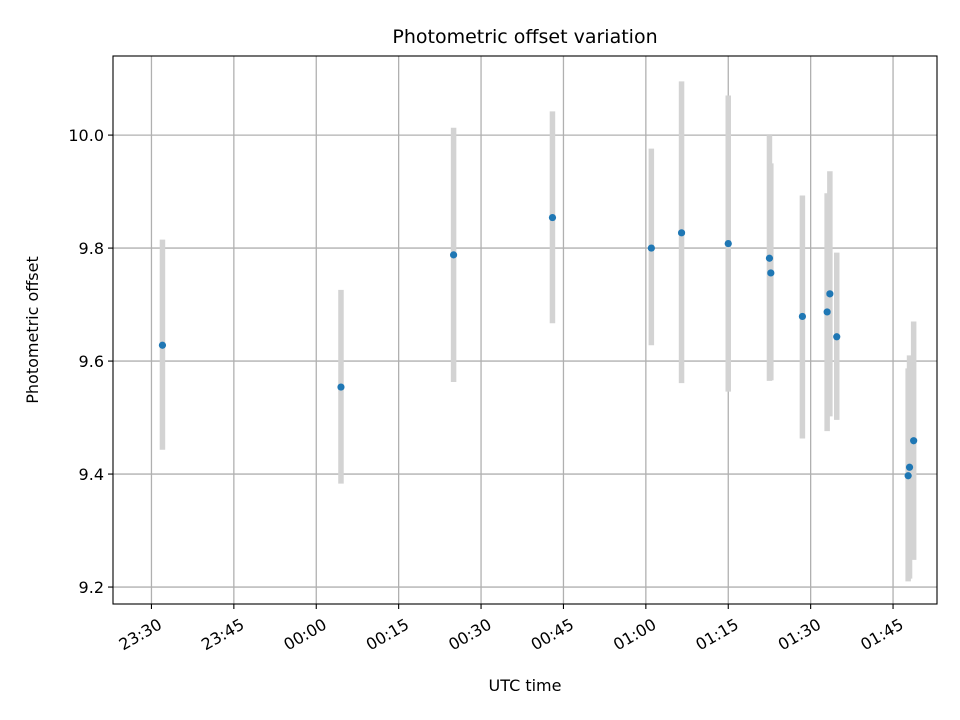 This screenshot has width=960, height=720. What do you see at coordinates (716, 635) in the screenshot?
I see `x-tick-label: 01:15` at bounding box center [716, 635].